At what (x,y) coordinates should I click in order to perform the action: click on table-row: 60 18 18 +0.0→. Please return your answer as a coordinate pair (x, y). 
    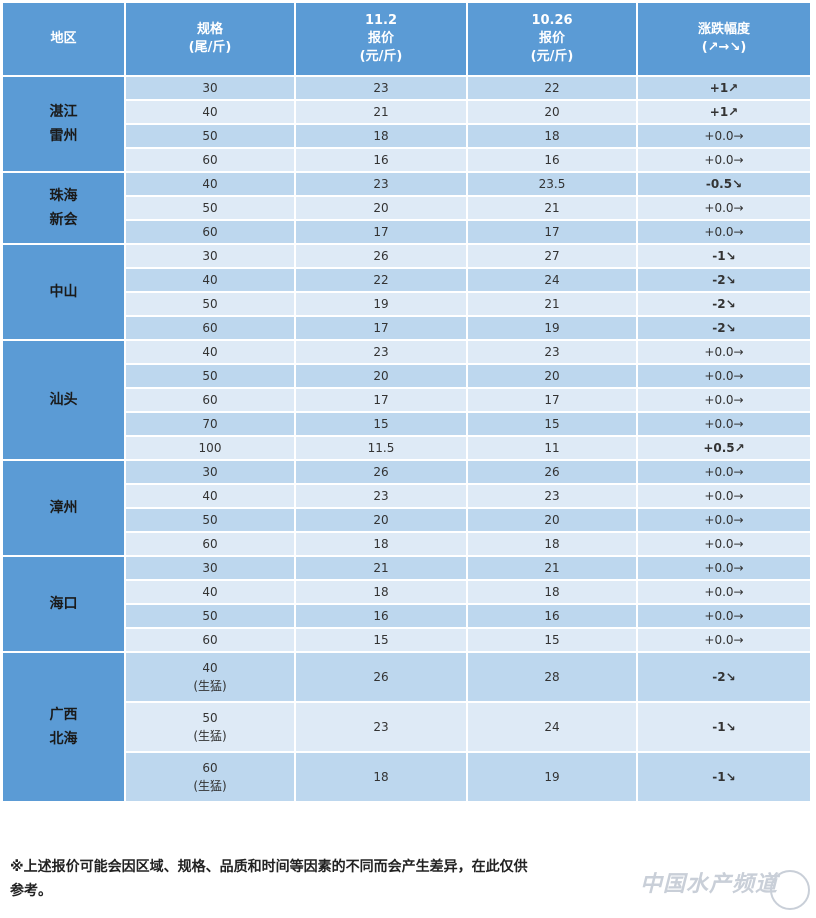
    Looking at the image, I should click on (407, 544).